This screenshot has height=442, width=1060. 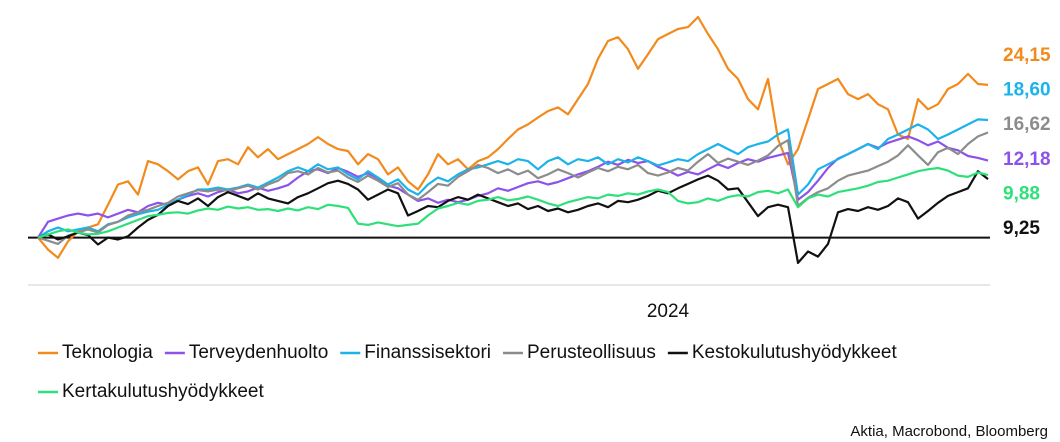 I want to click on x-tick-label: 2024, so click(x=668, y=311).